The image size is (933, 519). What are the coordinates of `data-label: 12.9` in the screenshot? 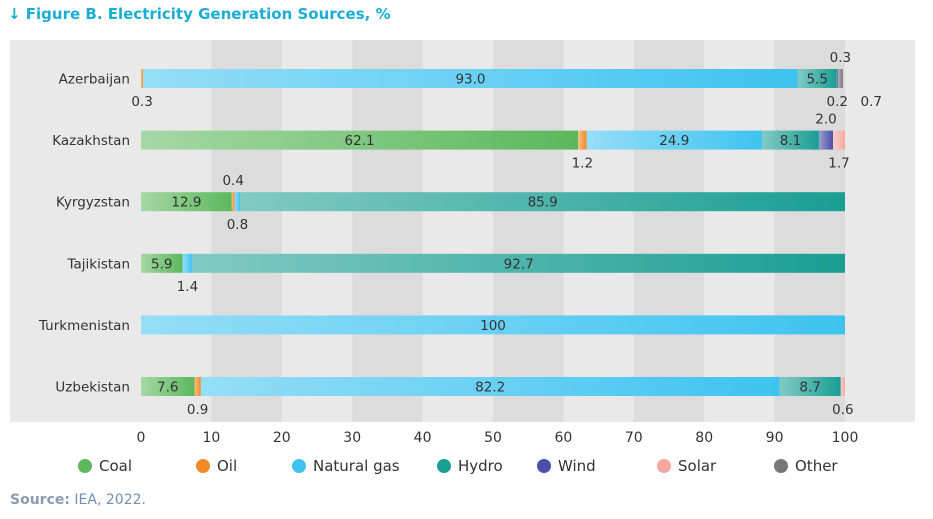 It's located at (186, 203).